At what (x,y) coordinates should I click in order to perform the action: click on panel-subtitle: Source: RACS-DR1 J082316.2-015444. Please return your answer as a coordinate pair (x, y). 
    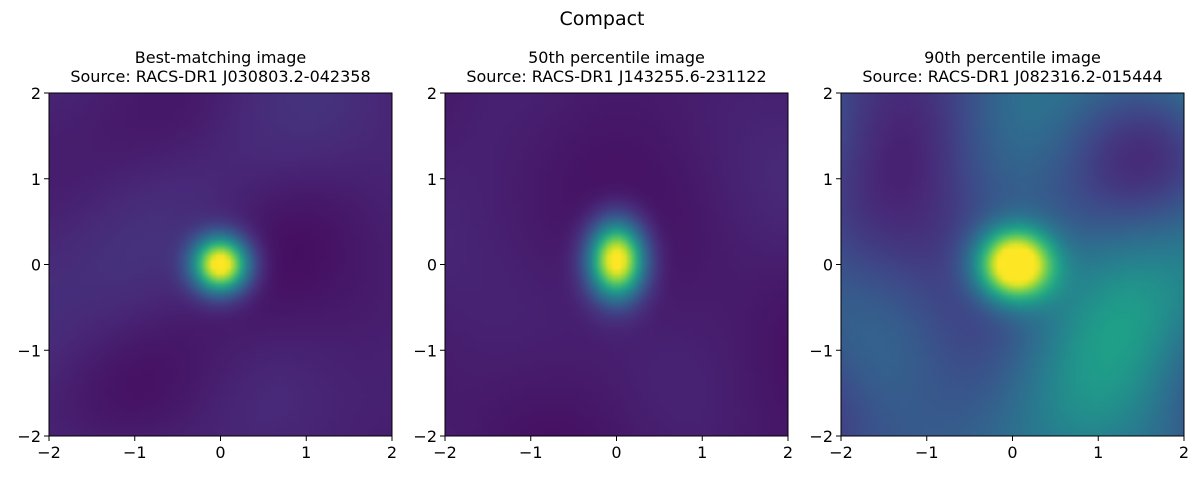
    Looking at the image, I should click on (1012, 76).